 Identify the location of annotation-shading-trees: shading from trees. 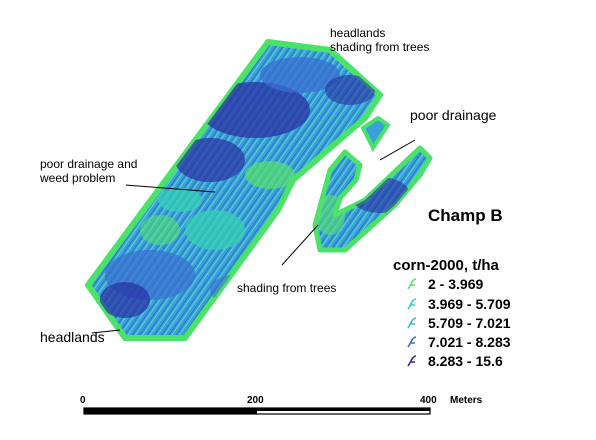
(287, 288).